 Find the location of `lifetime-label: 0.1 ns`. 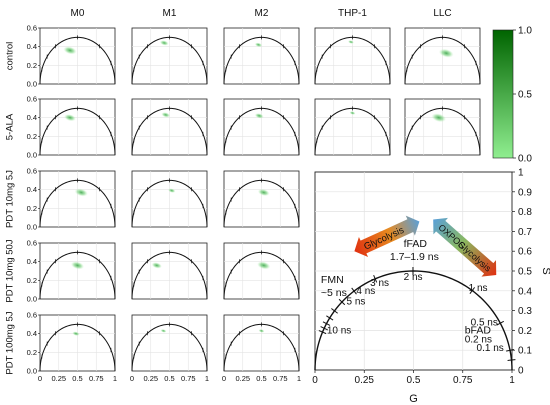

lifetime-label: 0.1 ns is located at coordinates (490, 348).